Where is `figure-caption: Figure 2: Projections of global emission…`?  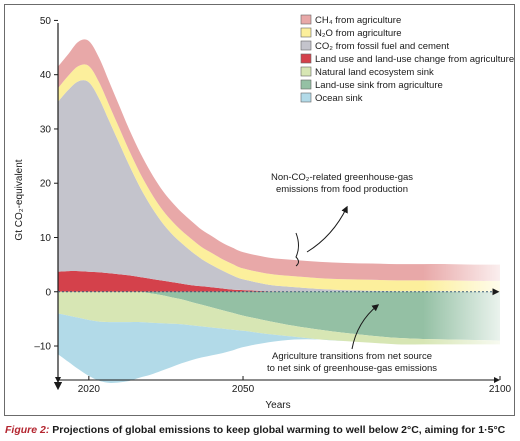 figure-caption: Figure 2: Projections of global emission… is located at coordinates (255, 430).